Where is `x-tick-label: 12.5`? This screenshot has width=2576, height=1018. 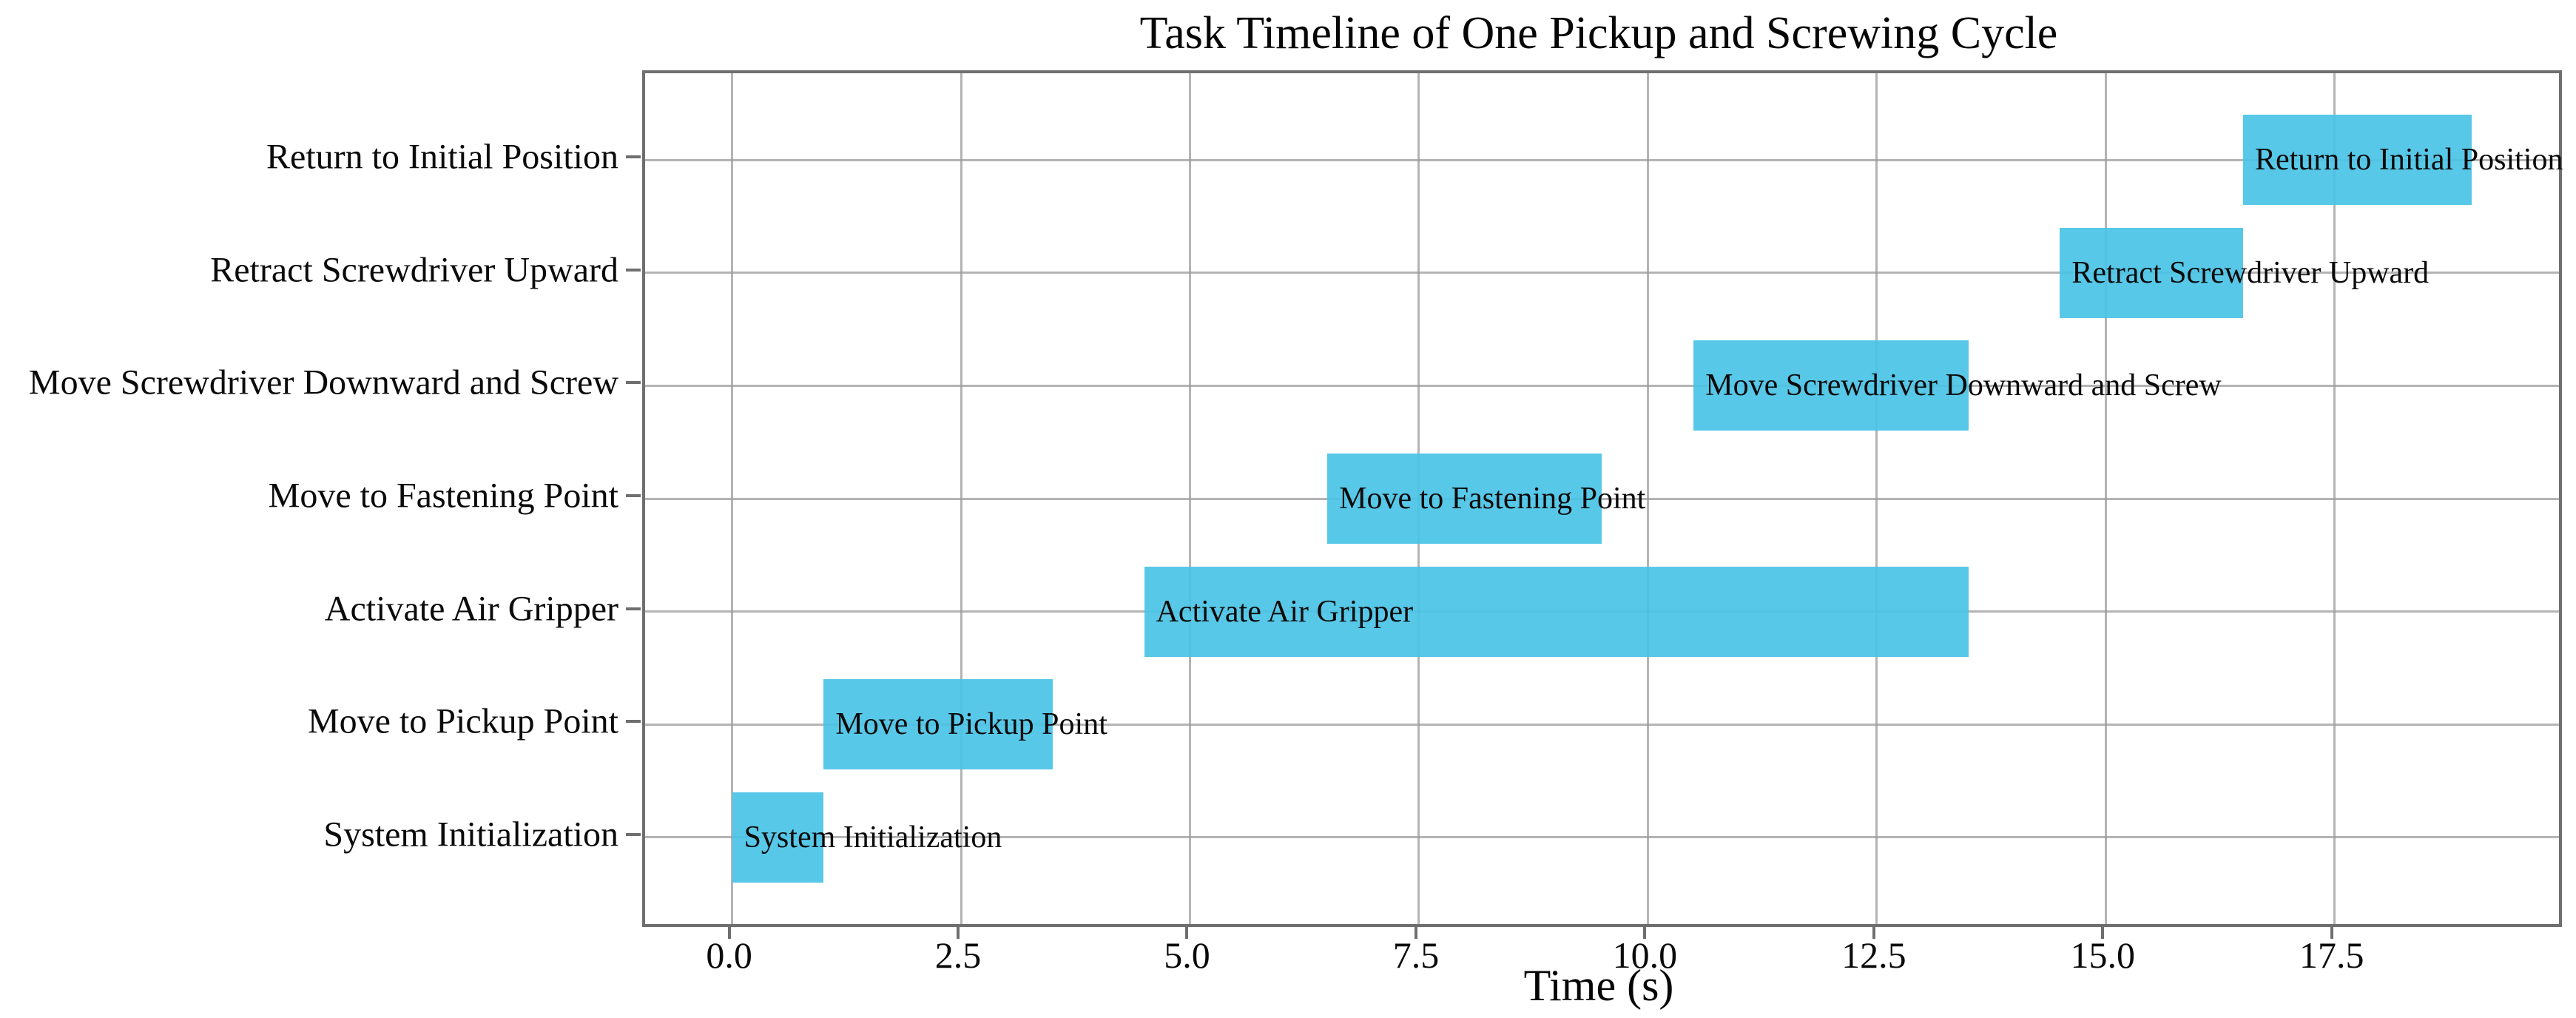 x-tick-label: 12.5 is located at coordinates (1873, 955).